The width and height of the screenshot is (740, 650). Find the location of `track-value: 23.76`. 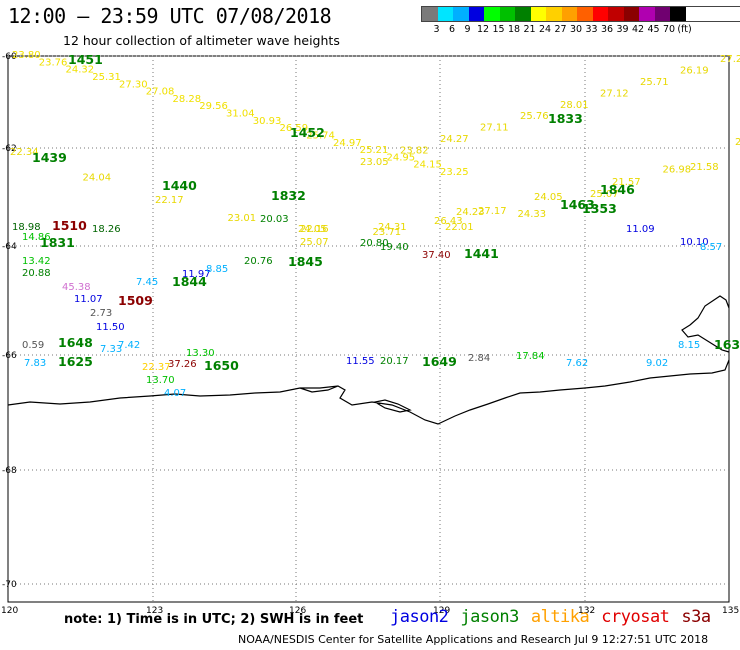

track-value: 23.76 is located at coordinates (53, 62).